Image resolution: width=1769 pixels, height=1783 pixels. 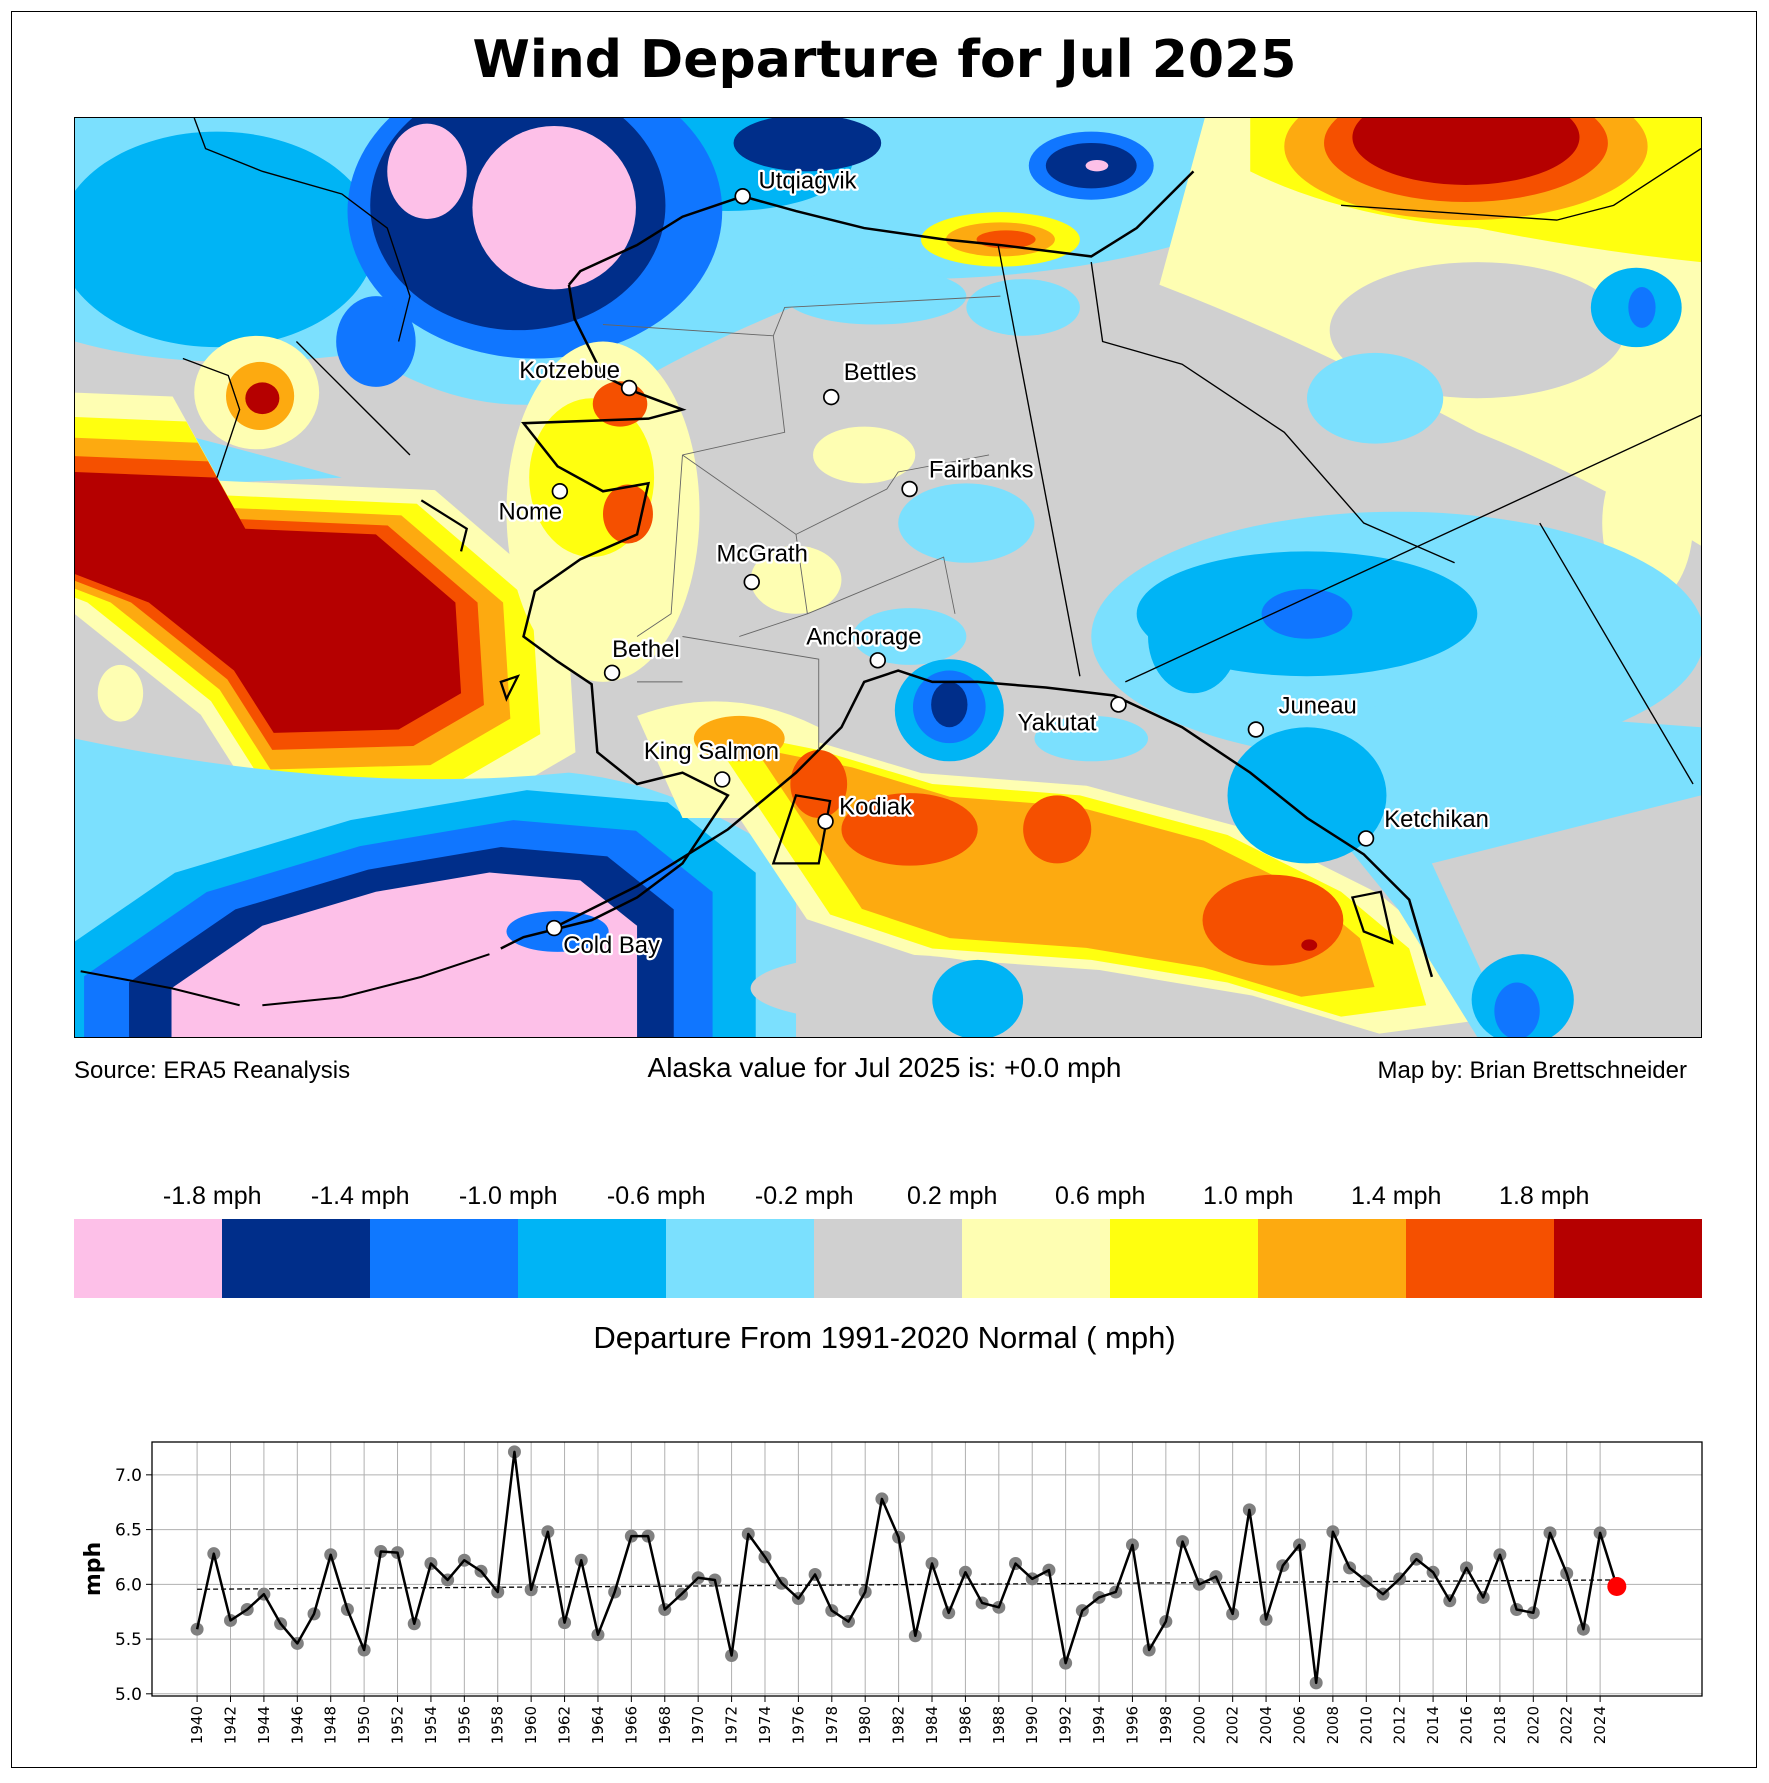 What do you see at coordinates (231, 1725) in the screenshot?
I see `x-tick-label: 1942` at bounding box center [231, 1725].